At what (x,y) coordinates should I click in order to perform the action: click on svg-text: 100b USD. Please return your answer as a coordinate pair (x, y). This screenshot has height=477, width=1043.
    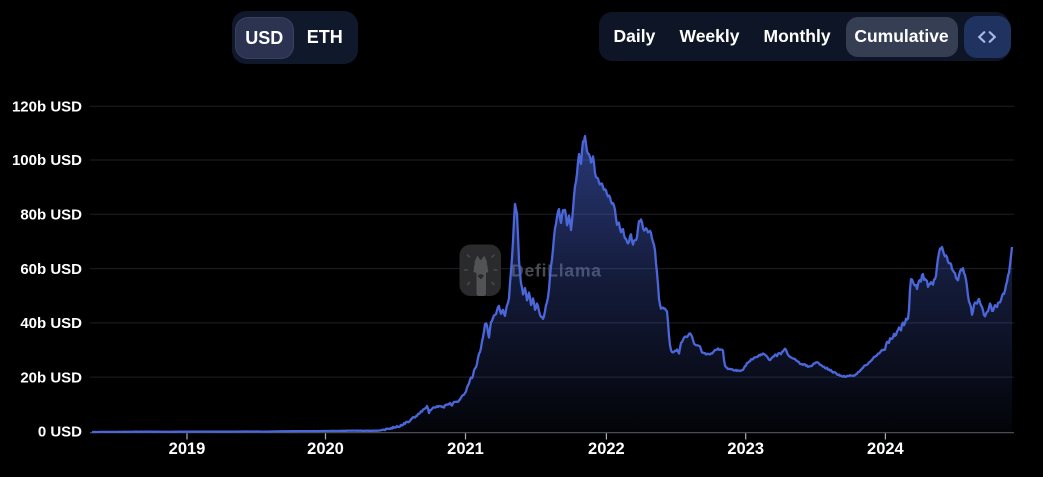
    Looking at the image, I should click on (47, 160).